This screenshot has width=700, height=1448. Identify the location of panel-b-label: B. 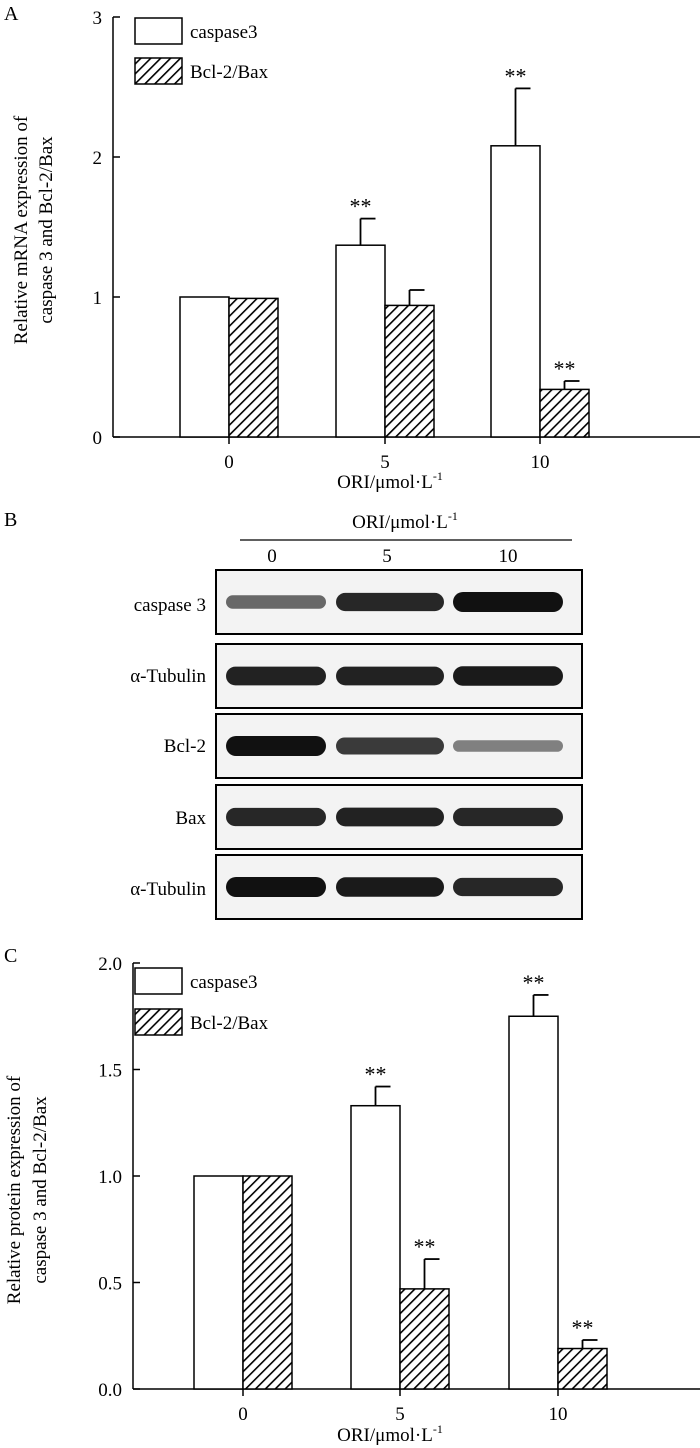
(10, 520).